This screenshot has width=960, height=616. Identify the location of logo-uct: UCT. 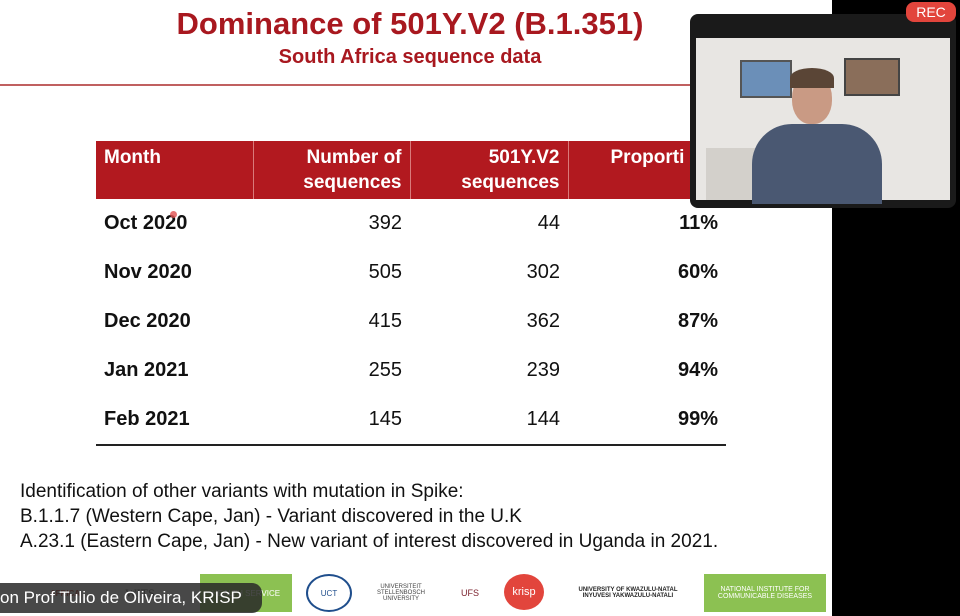
(329, 593).